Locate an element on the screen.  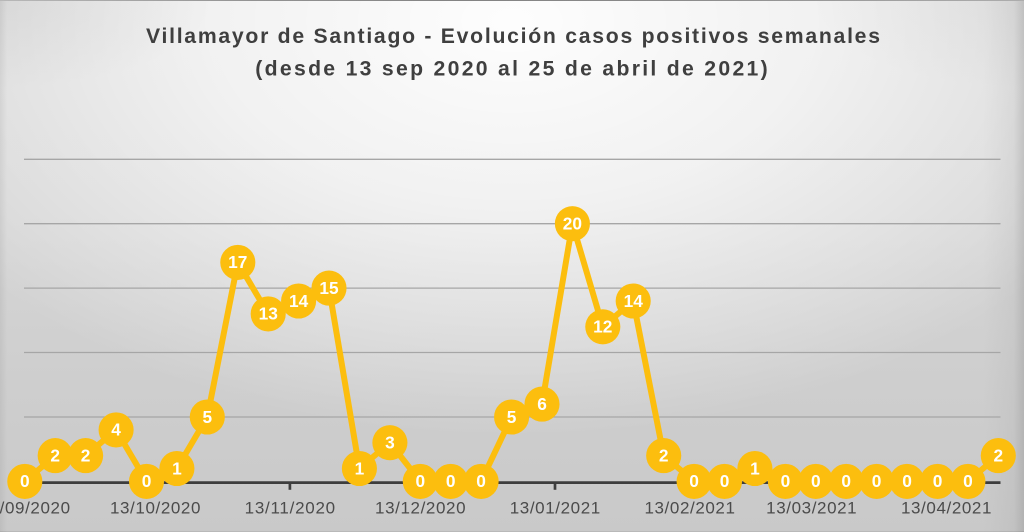
svg-text: 6 is located at coordinates (542, 404).